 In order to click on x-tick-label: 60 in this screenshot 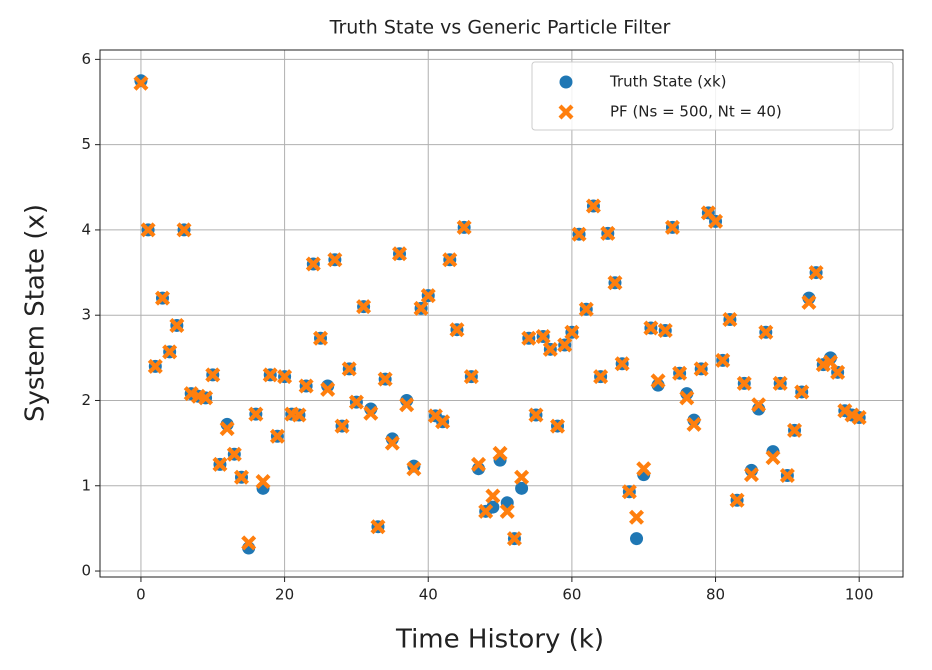, I will do `click(571, 595)`.